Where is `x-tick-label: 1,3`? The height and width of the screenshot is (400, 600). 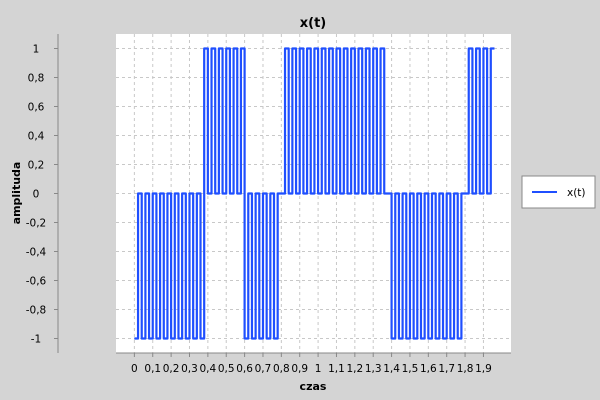
x-tick-label: 1,3 is located at coordinates (373, 369).